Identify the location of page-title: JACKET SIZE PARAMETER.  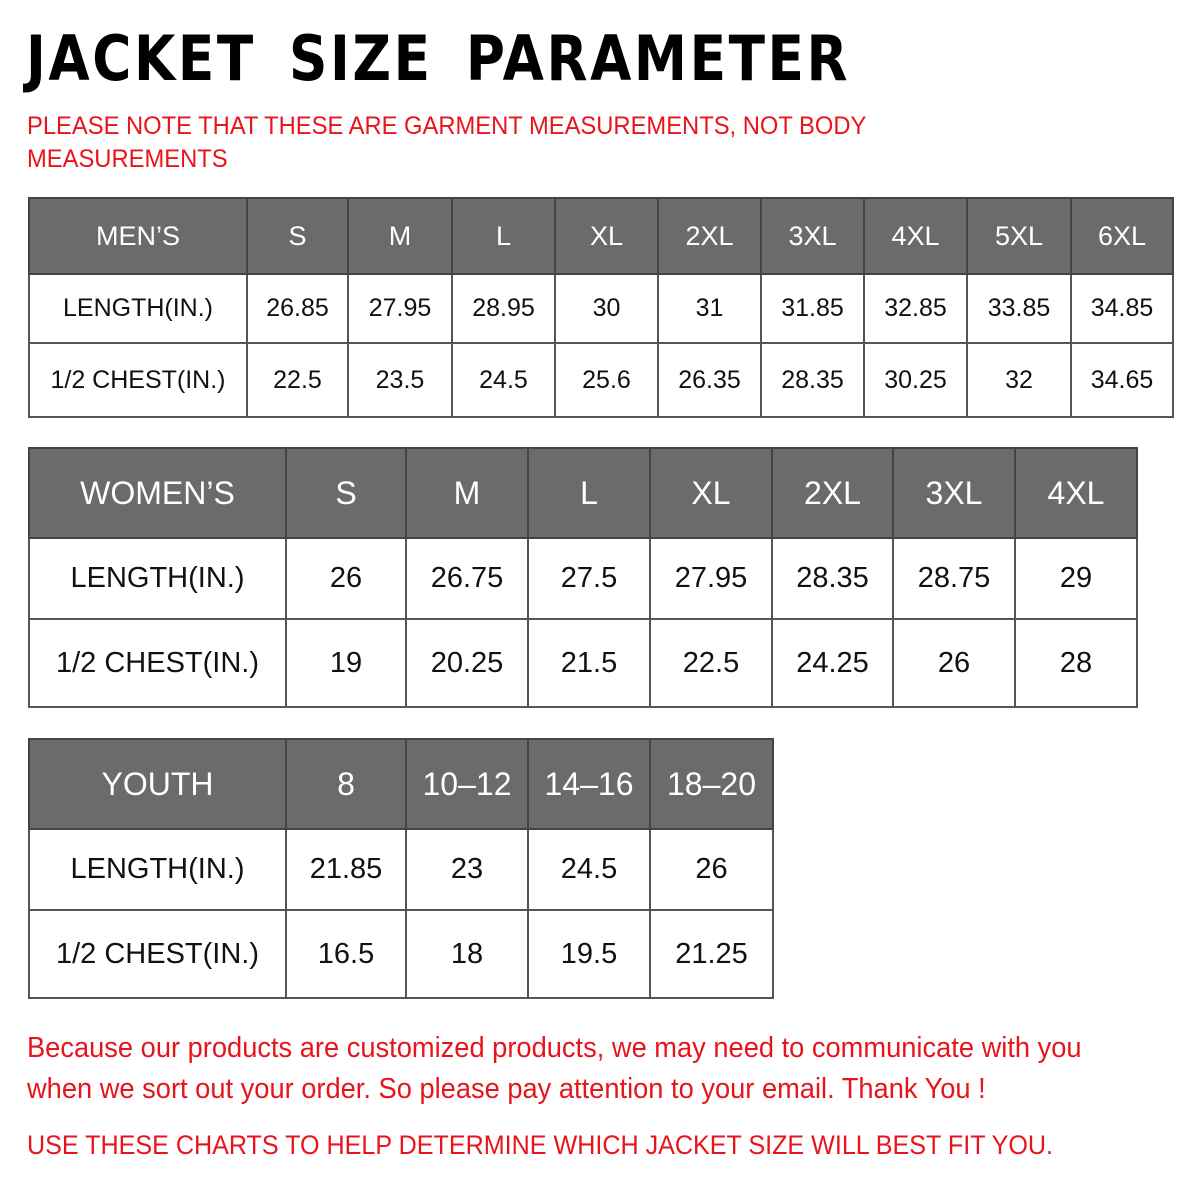
(438, 58).